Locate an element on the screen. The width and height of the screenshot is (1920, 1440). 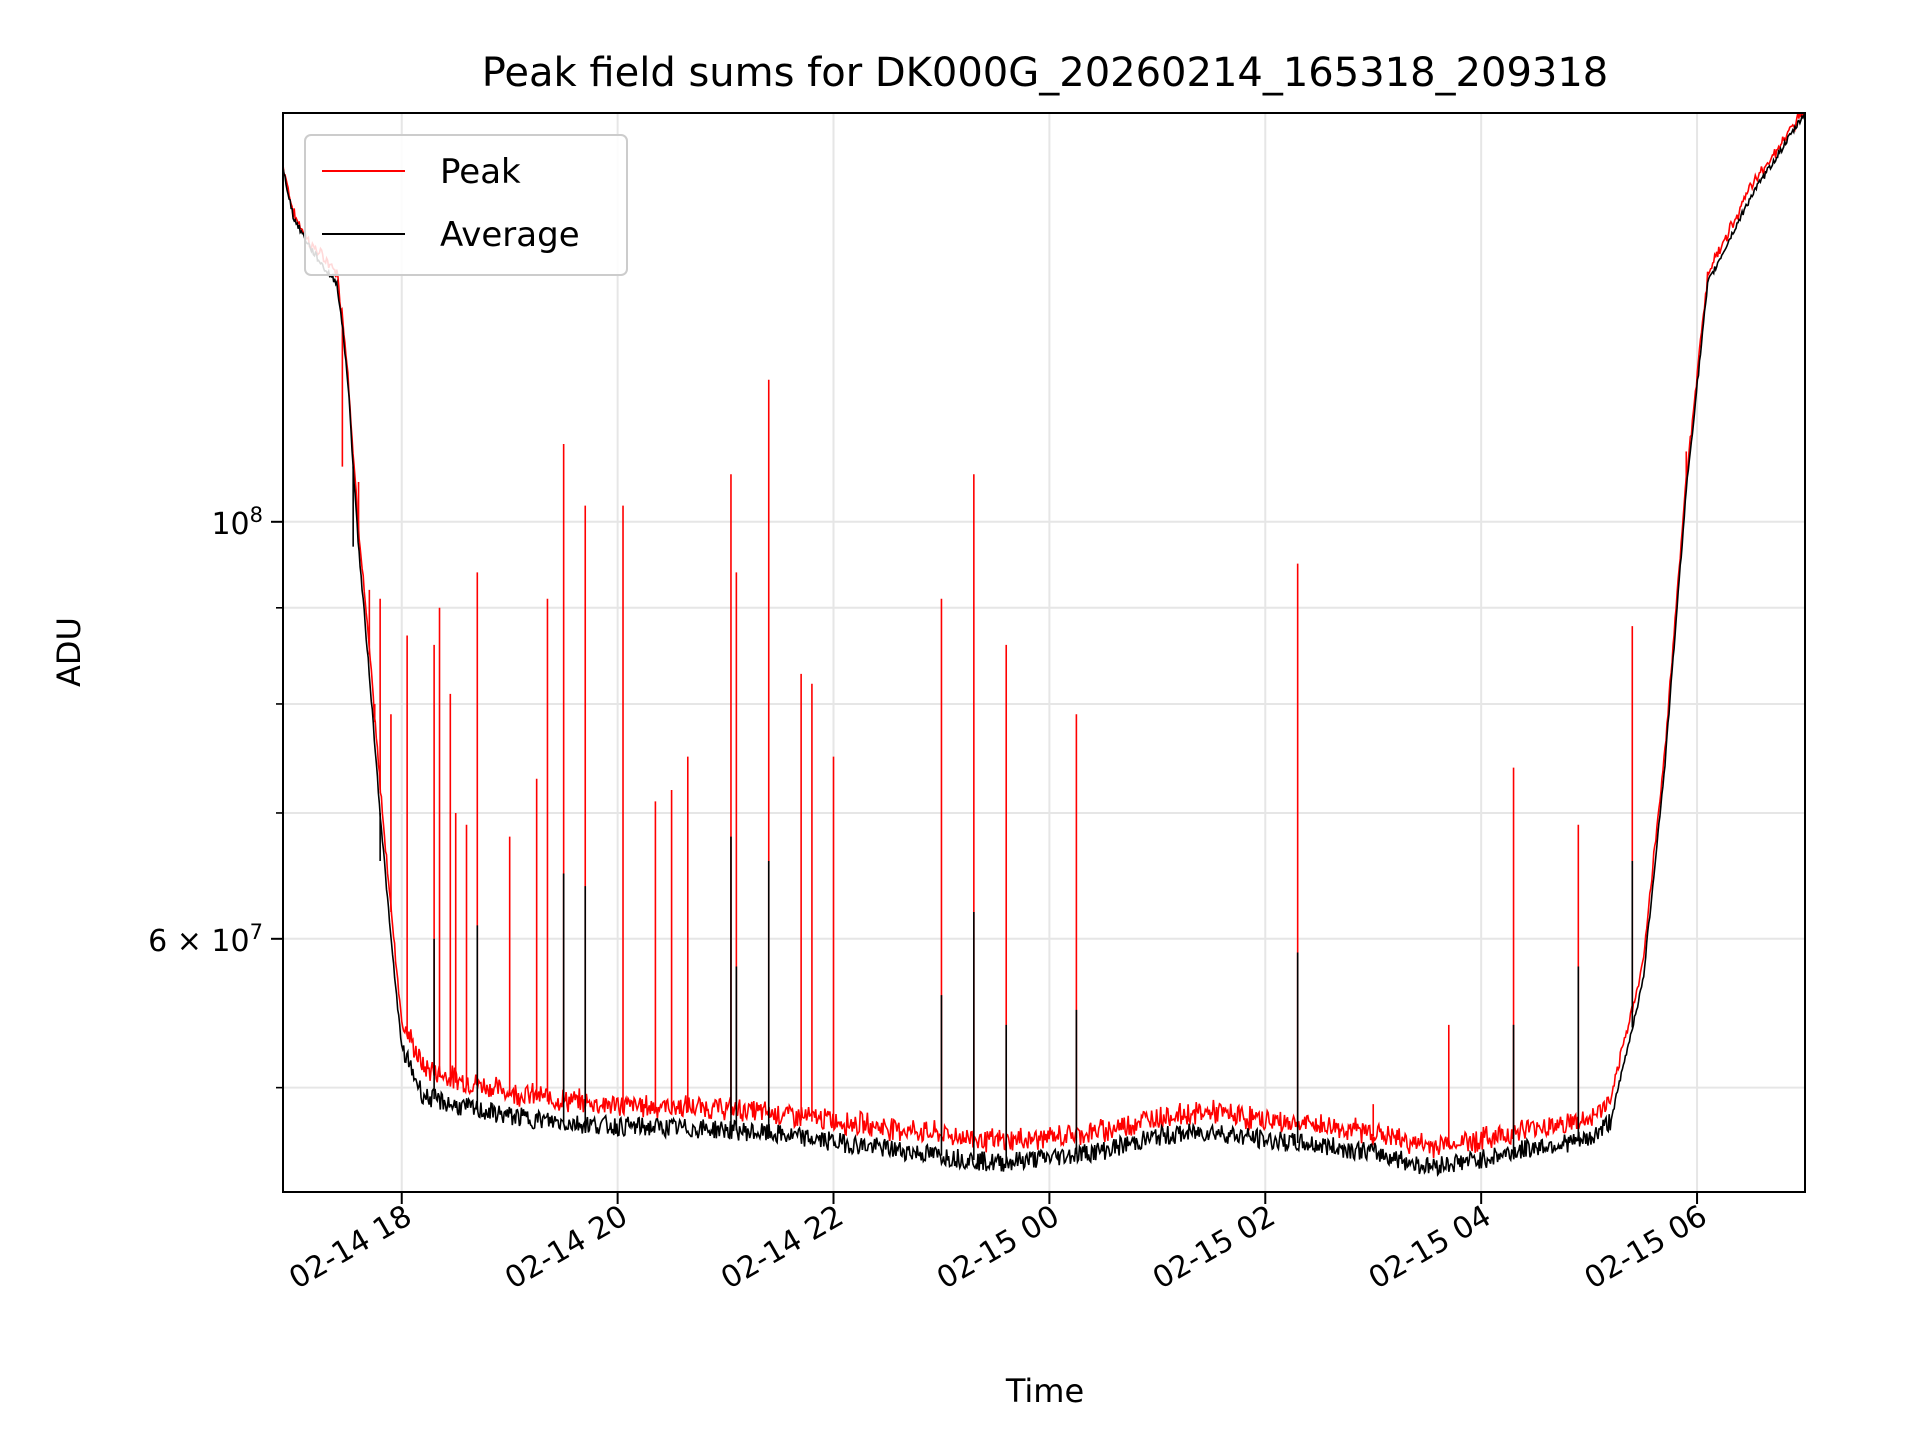
y-tick-label: 6 × 107 is located at coordinates (205, 939).